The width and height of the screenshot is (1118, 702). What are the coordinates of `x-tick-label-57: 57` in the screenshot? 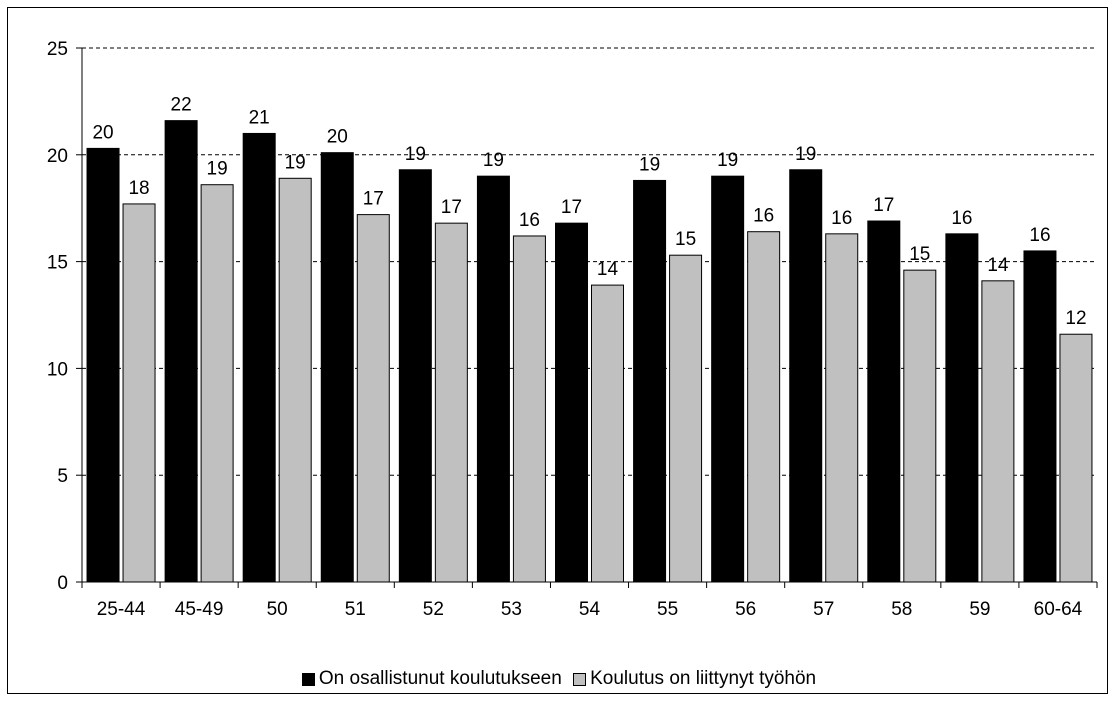 It's located at (823, 609).